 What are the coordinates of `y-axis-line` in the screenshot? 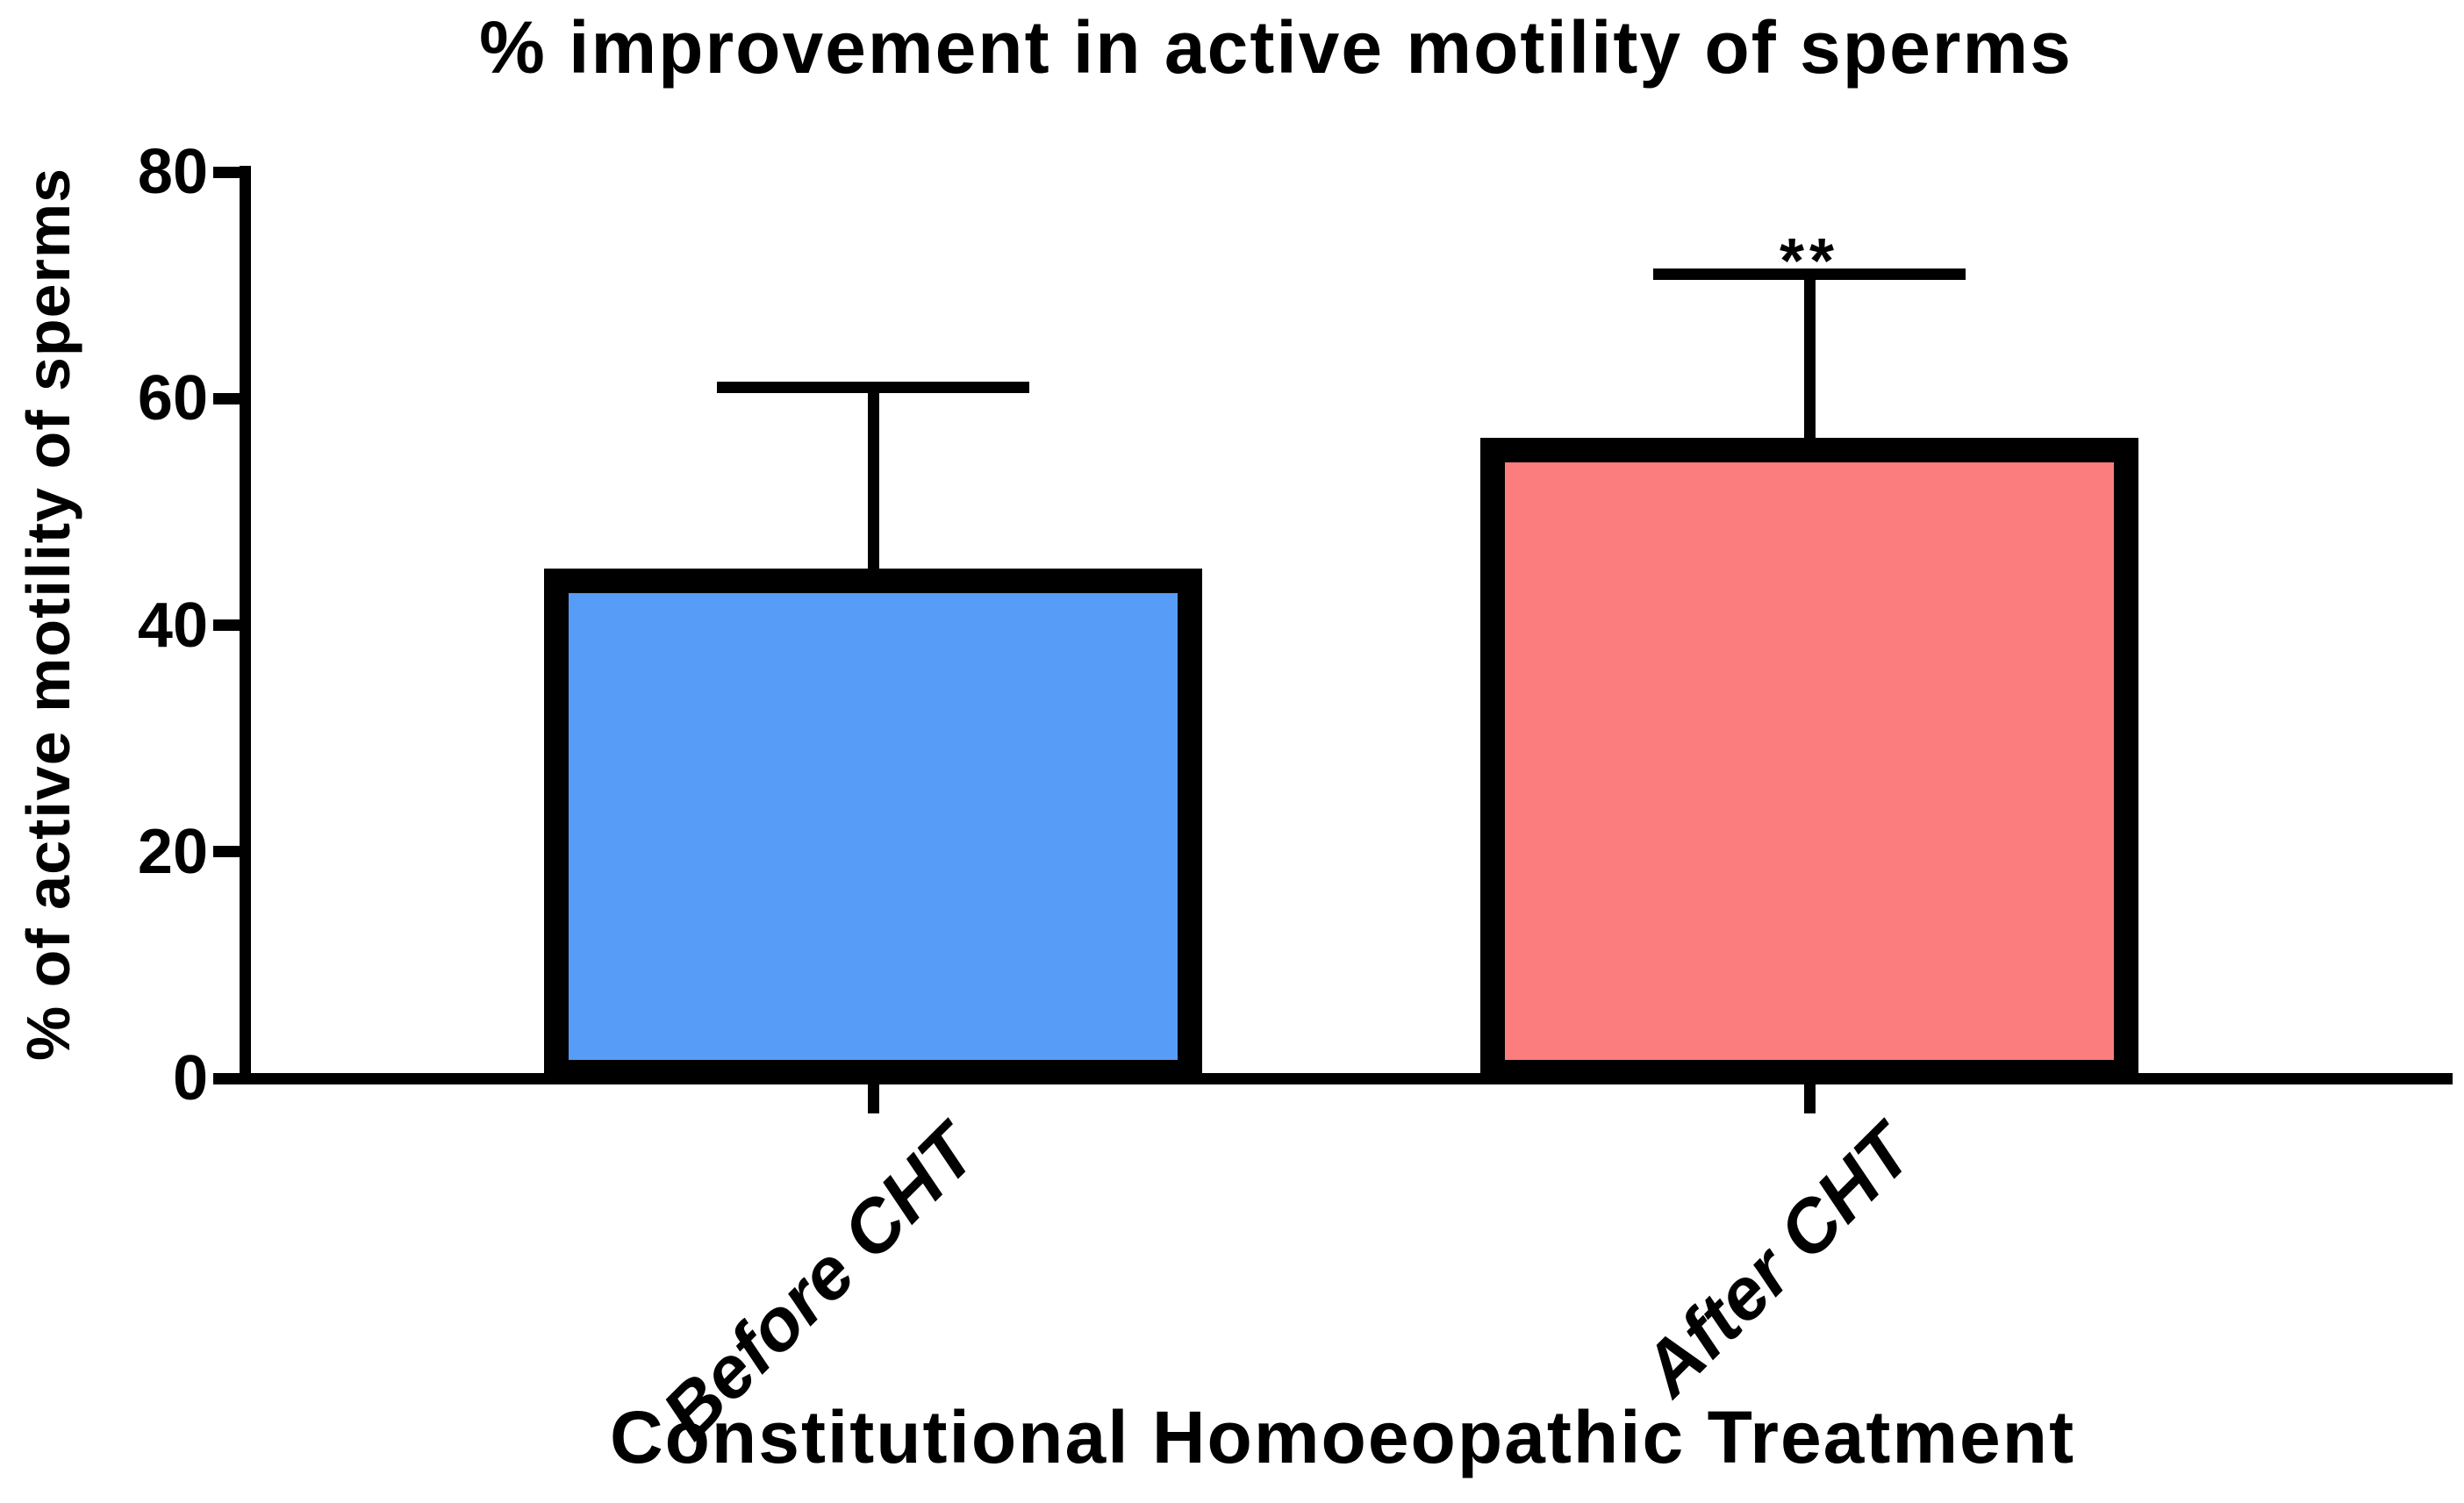 It's located at (245, 625).